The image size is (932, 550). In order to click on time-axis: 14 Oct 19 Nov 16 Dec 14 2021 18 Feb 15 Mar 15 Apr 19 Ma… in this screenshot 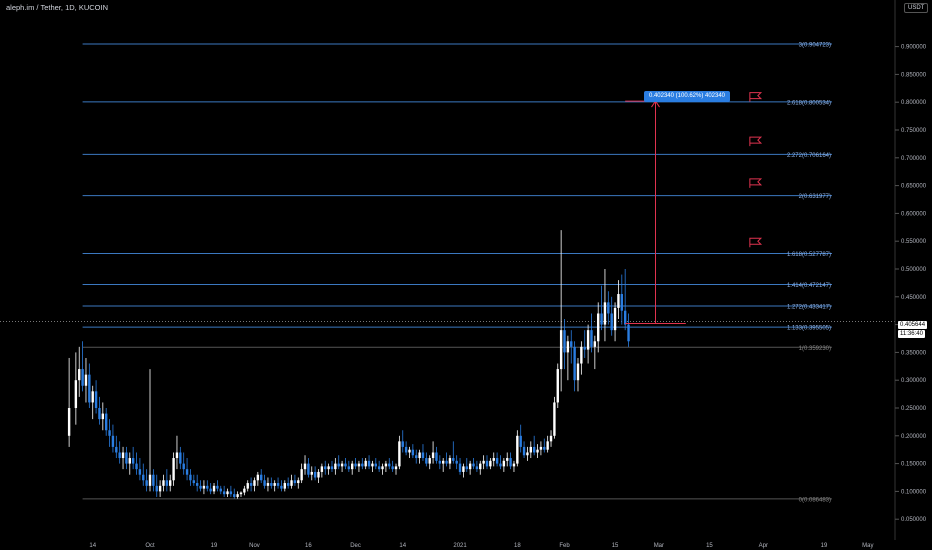, I will do `click(481, 546)`.